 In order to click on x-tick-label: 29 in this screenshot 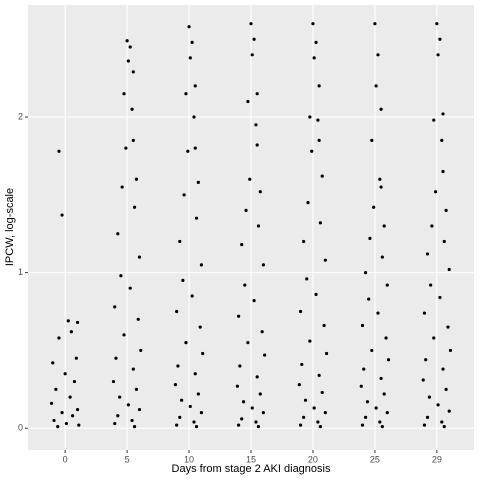, I will do `click(437, 459)`.